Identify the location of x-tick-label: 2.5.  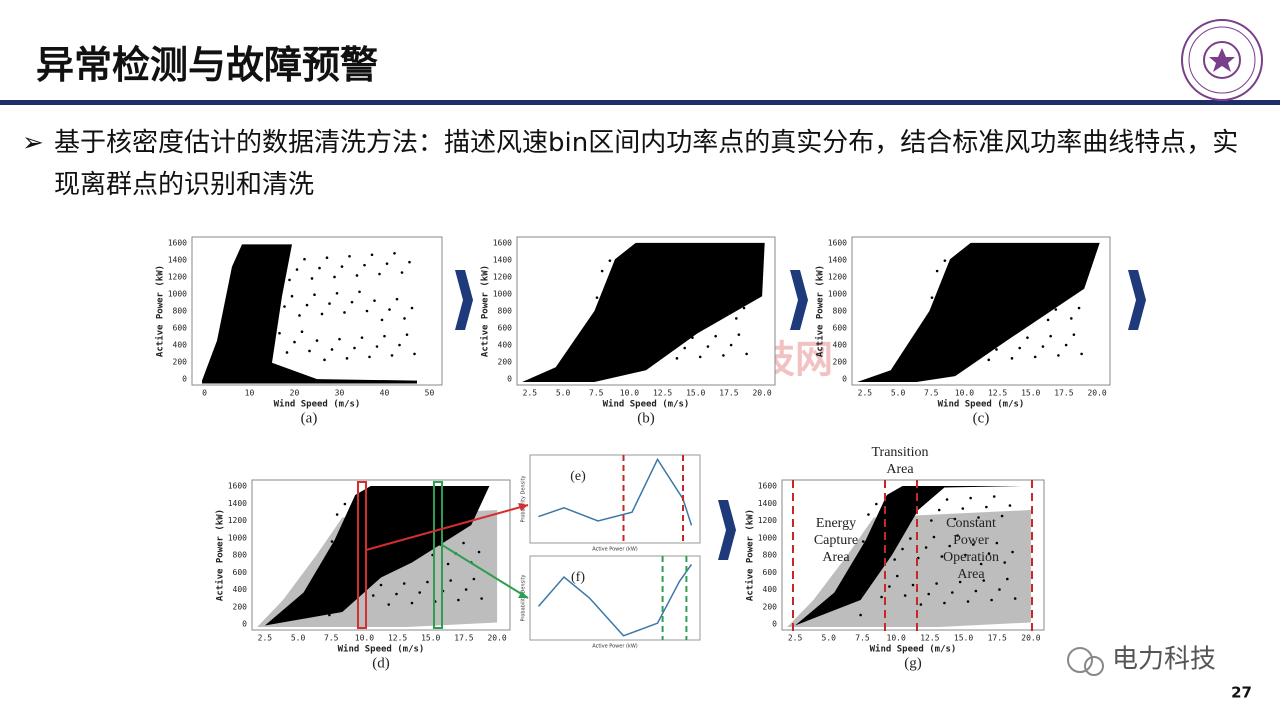
(865, 393).